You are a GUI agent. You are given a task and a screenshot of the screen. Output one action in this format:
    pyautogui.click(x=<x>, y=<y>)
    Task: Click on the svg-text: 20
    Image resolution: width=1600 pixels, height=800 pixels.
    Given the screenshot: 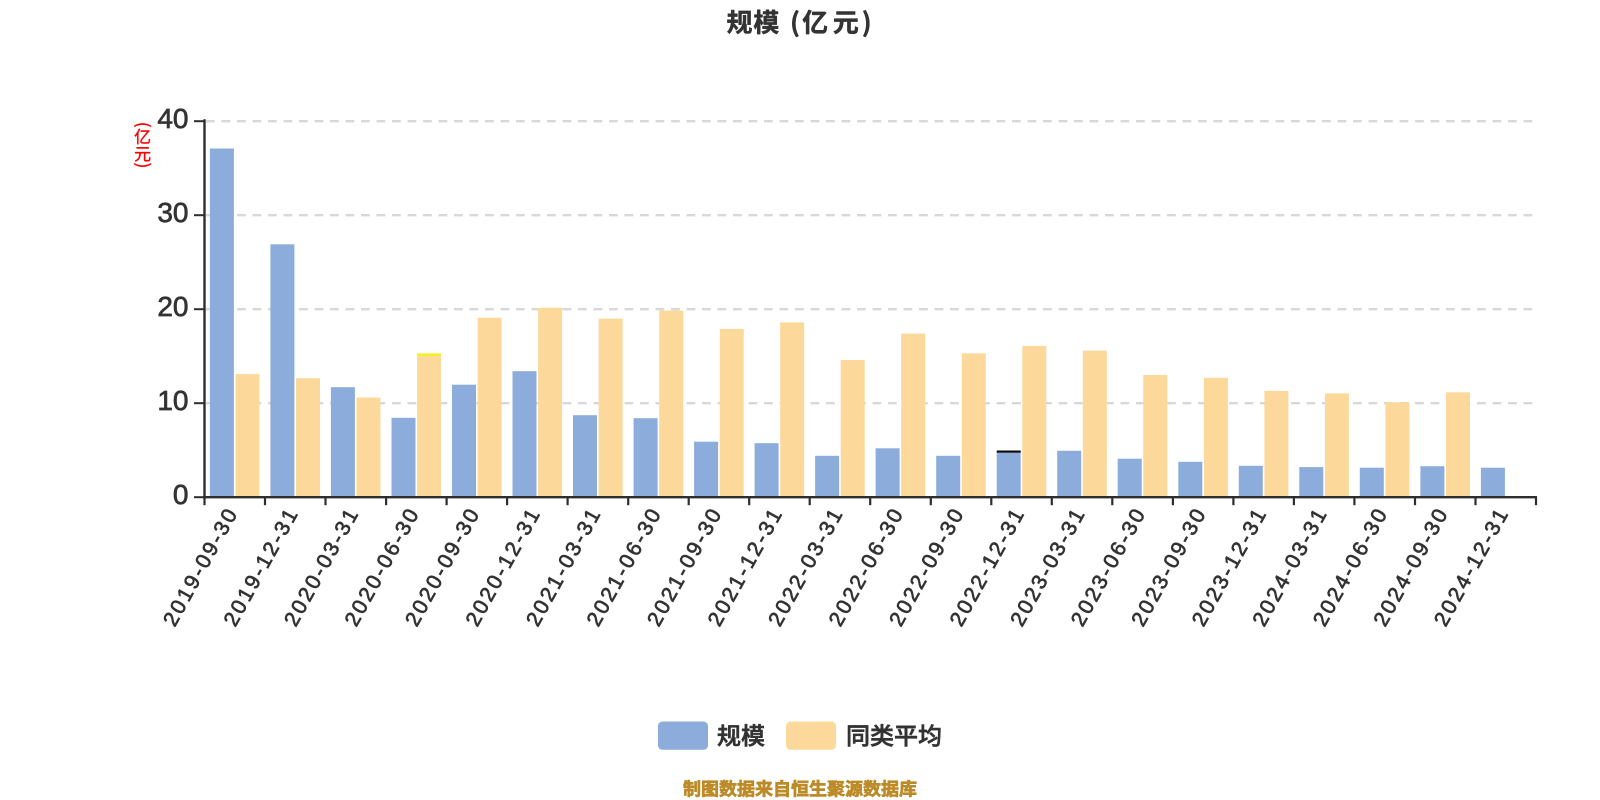 What is the action you would take?
    pyautogui.click(x=172, y=306)
    